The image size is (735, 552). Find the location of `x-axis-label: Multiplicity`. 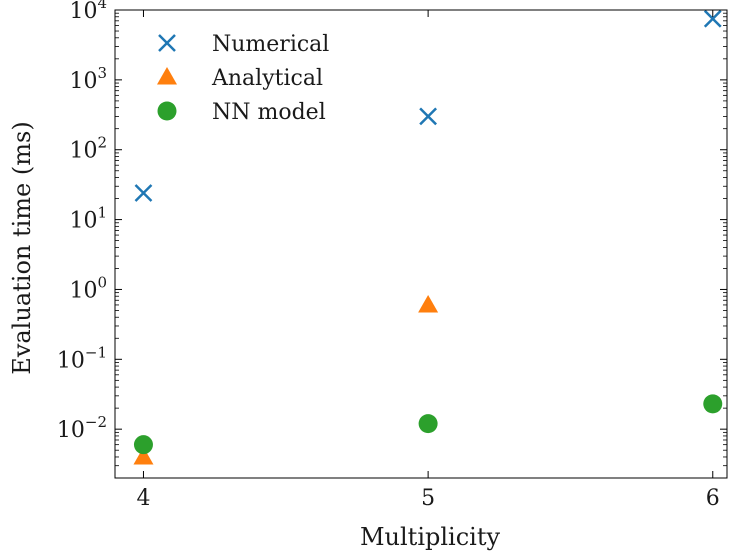

x-axis-label: Multiplicity is located at coordinates (430, 537).